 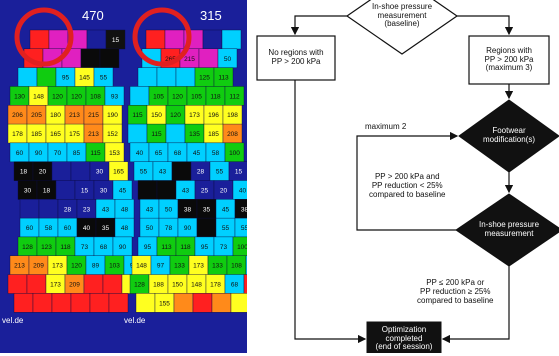 I want to click on left-foot-cell-value: 89, so click(x=96, y=266).